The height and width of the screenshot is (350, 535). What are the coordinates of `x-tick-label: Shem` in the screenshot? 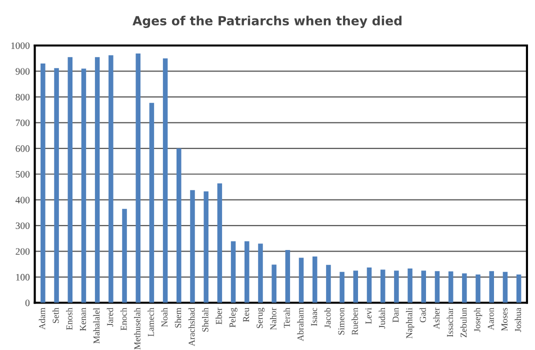 It's located at (178, 318).